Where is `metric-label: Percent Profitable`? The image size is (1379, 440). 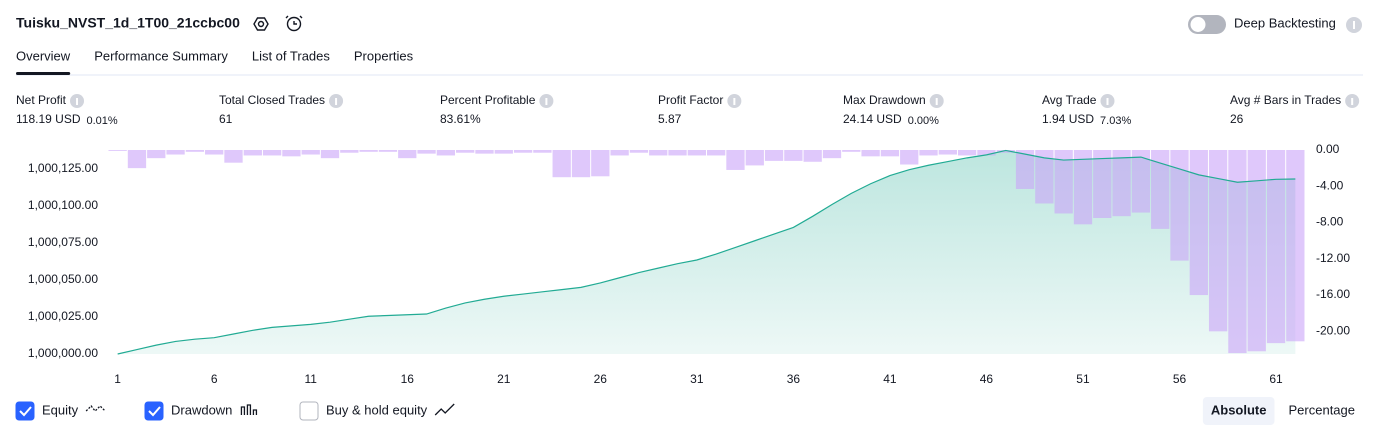 metric-label: Percent Profitable is located at coordinates (488, 100).